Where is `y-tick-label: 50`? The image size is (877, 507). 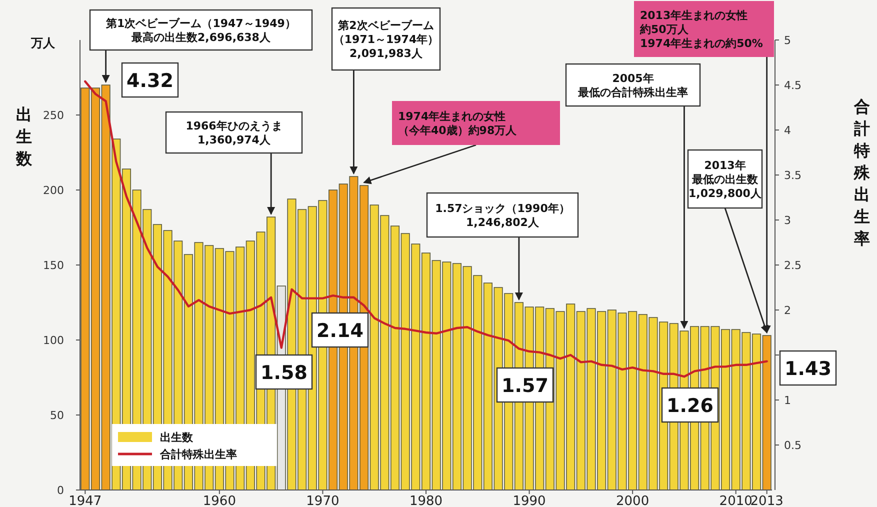
y-tick-label: 50 is located at coordinates (57, 415).